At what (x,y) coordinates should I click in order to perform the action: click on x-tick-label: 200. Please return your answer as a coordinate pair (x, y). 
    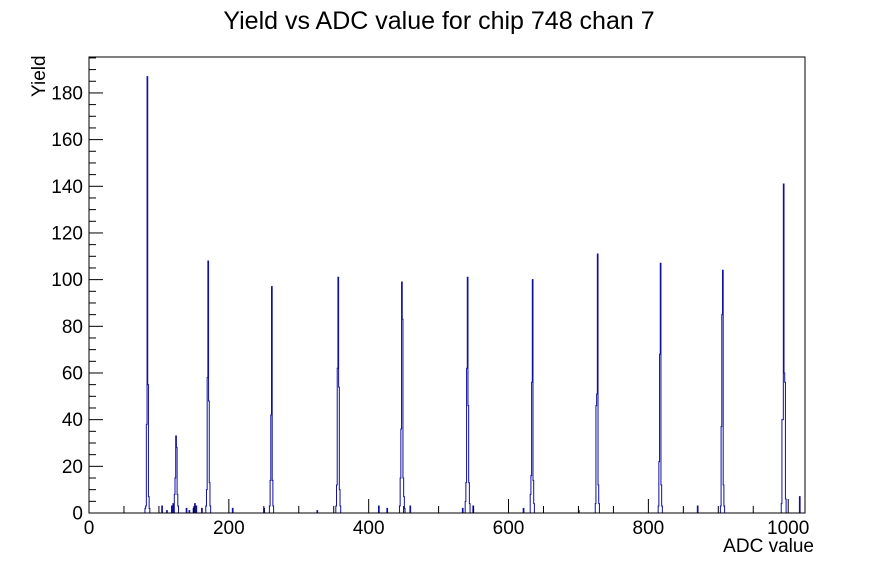
    Looking at the image, I should click on (229, 528).